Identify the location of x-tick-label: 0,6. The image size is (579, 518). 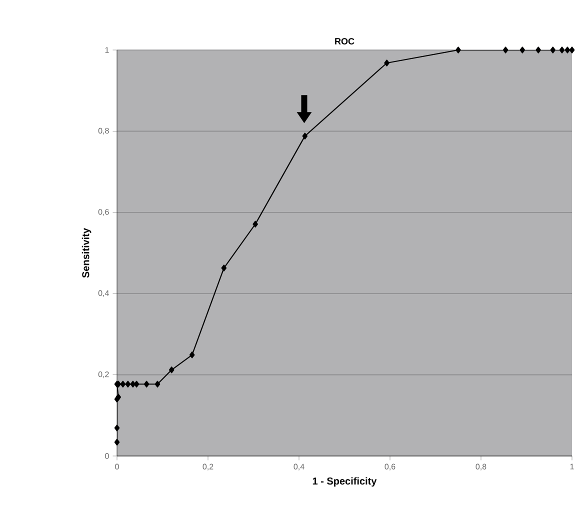
(390, 467).